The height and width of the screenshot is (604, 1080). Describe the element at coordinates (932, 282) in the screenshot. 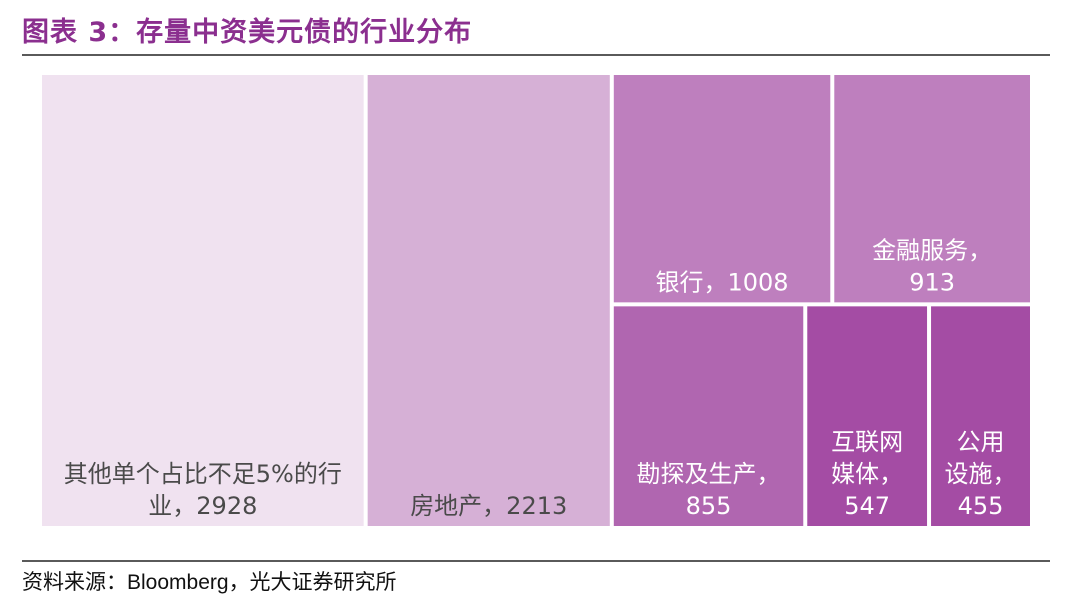

I see `treemap-label-financial-services-line-2: 913` at that location.